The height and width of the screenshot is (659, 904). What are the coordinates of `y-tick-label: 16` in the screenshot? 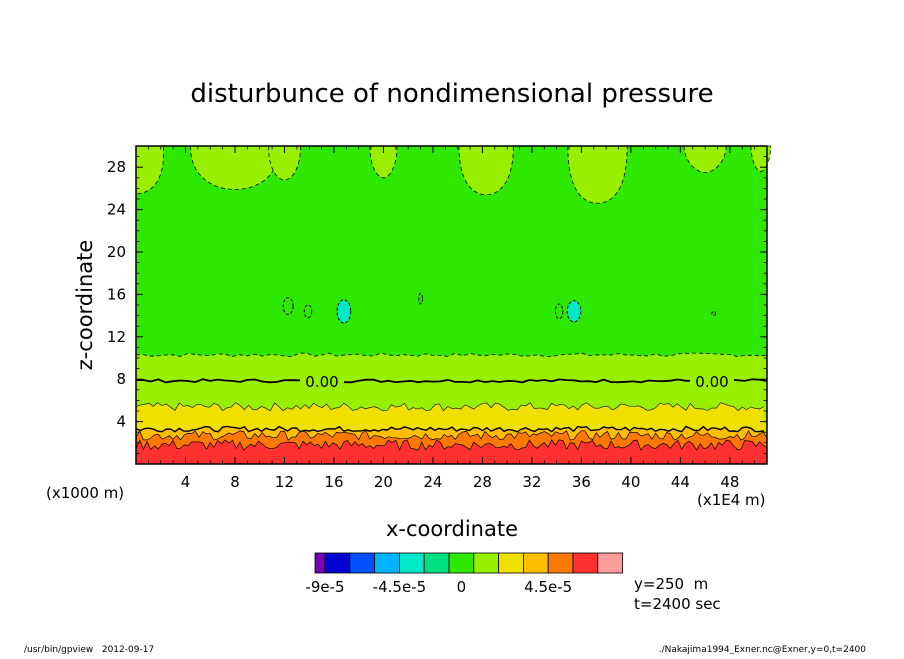 It's located at (116, 294).